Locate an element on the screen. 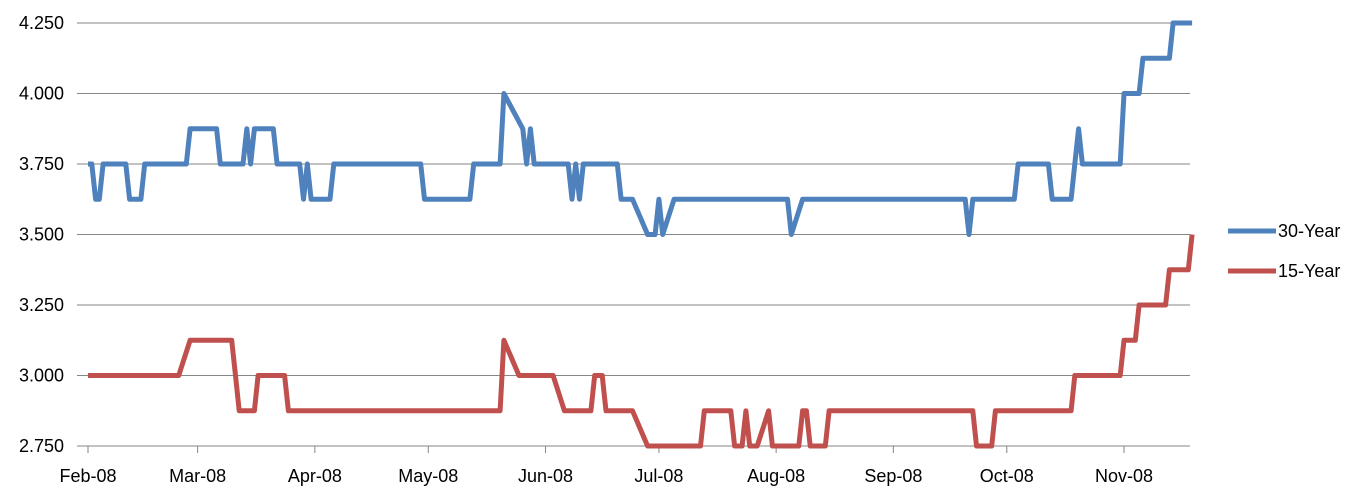  y-tick-label: 3.500 is located at coordinates (41, 235).